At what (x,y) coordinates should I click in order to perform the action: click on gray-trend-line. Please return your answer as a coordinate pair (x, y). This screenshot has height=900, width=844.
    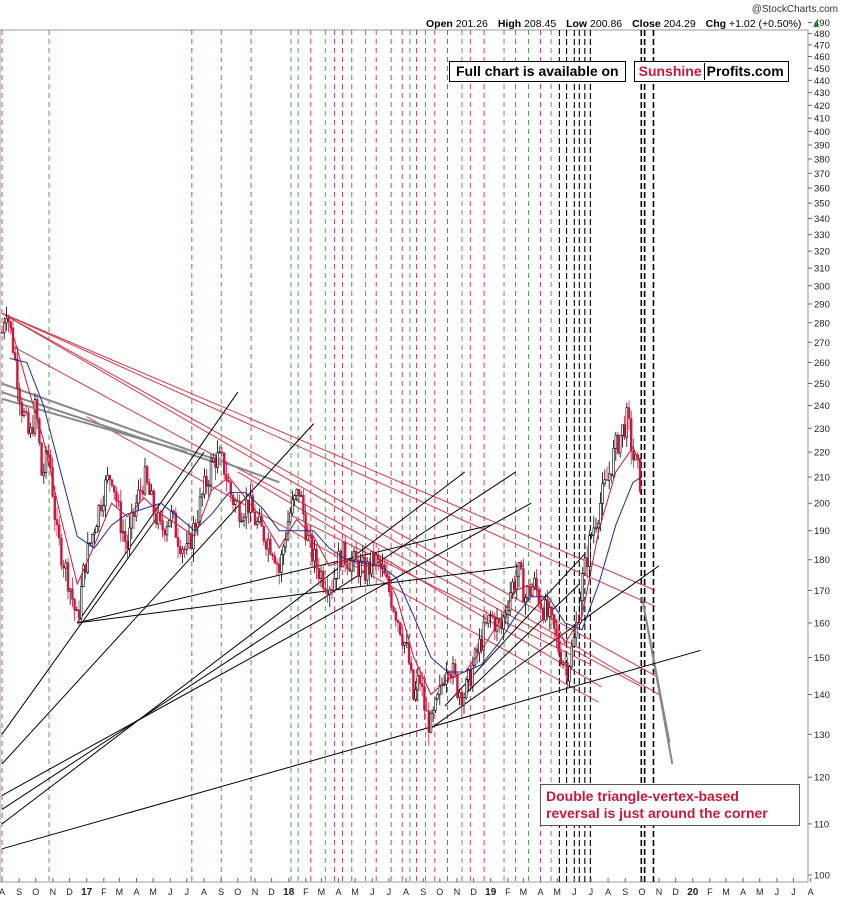
    Looking at the image, I should click on (94, 425).